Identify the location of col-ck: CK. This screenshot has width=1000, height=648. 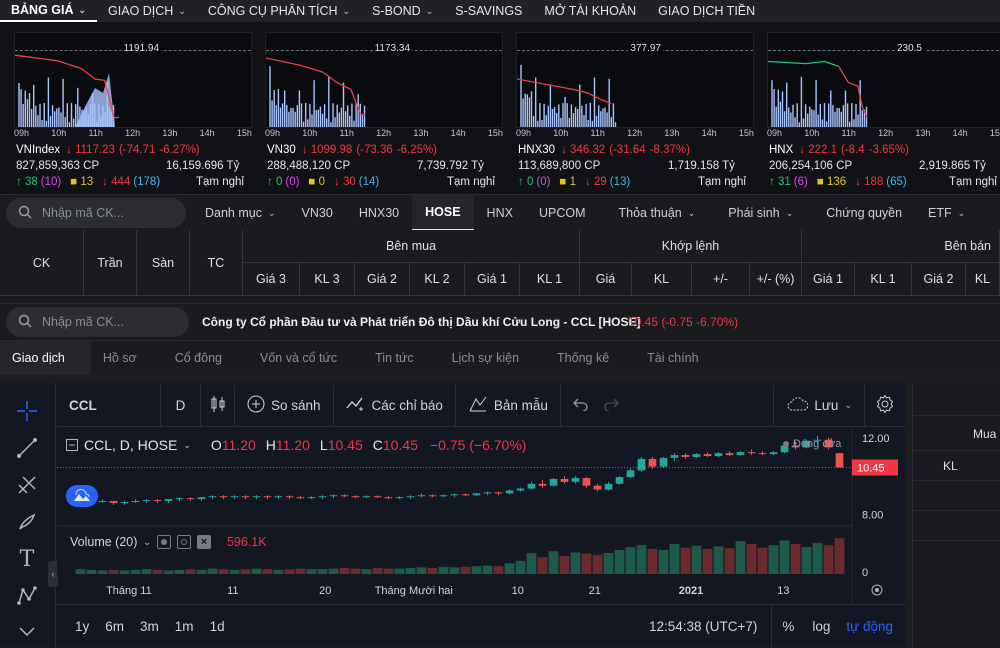
(42, 263).